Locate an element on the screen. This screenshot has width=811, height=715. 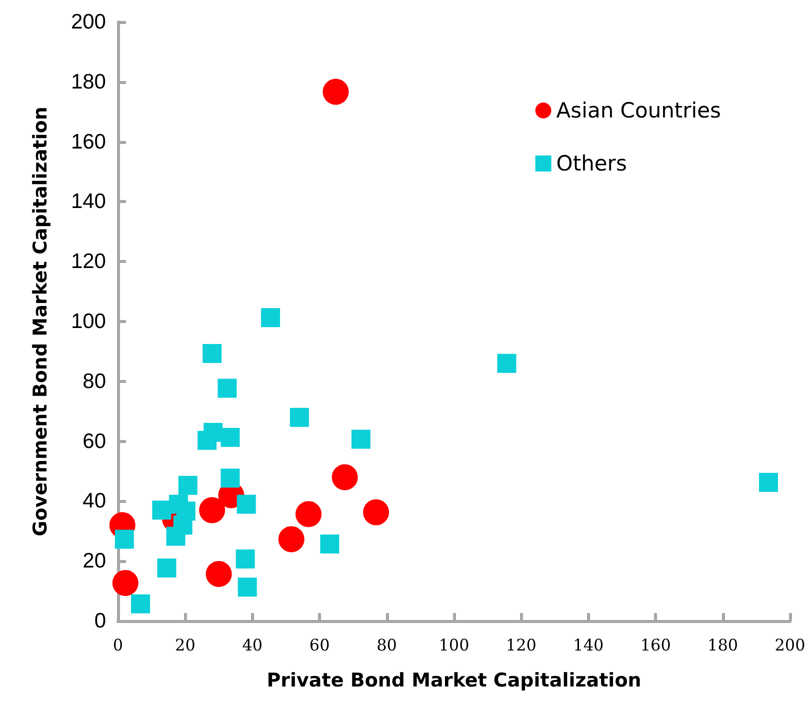
y-tick-label: 160 is located at coordinates (88, 142).